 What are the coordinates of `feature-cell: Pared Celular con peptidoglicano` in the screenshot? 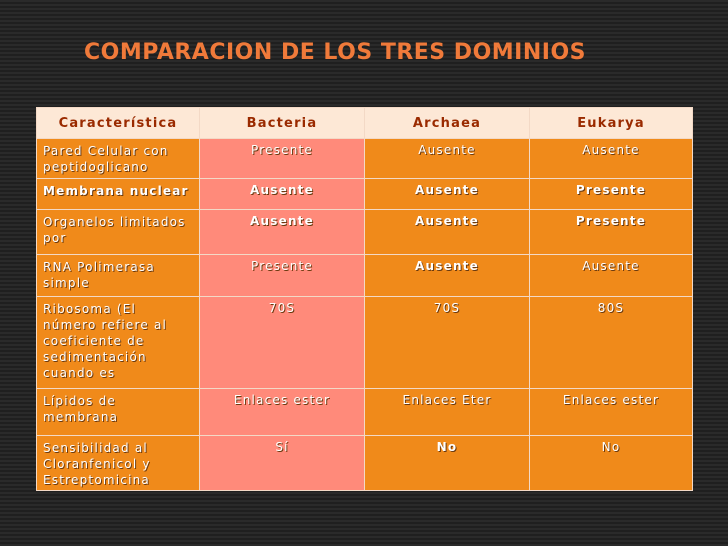 It's located at (118, 158).